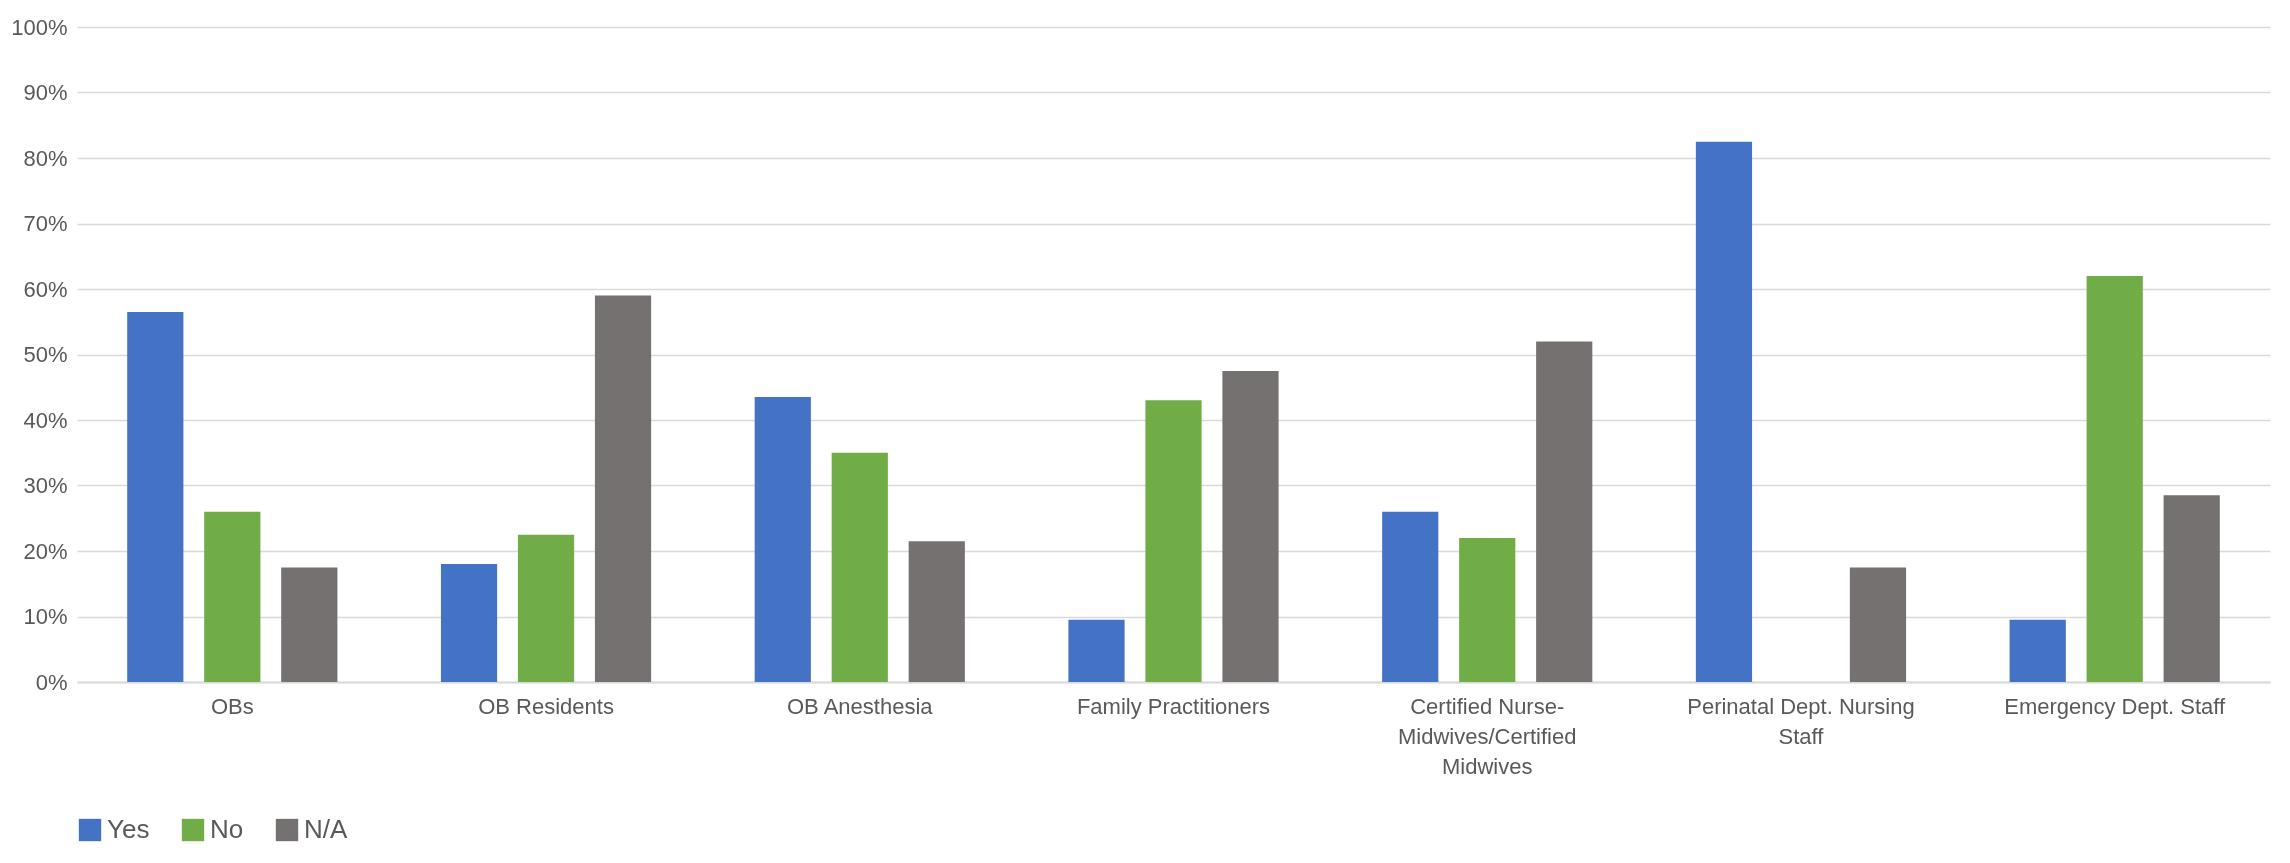 This screenshot has height=863, width=2290. I want to click on y-tick-label: 80%, so click(45, 158).